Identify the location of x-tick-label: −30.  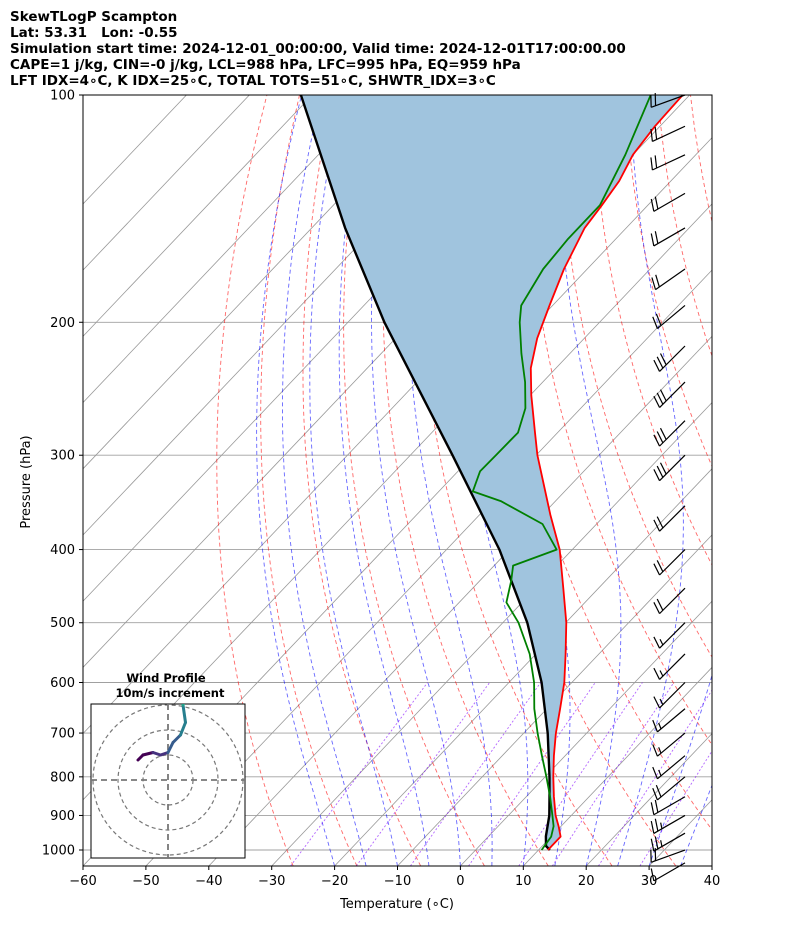
(271, 881).